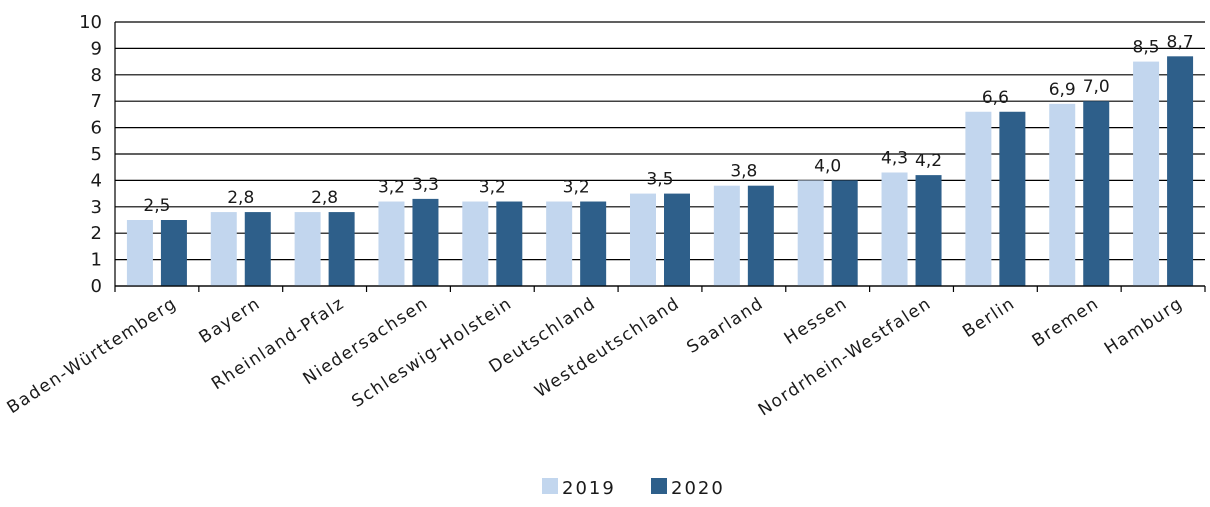  Describe the element at coordinates (698, 488) in the screenshot. I see `legend-label: 2020` at that location.